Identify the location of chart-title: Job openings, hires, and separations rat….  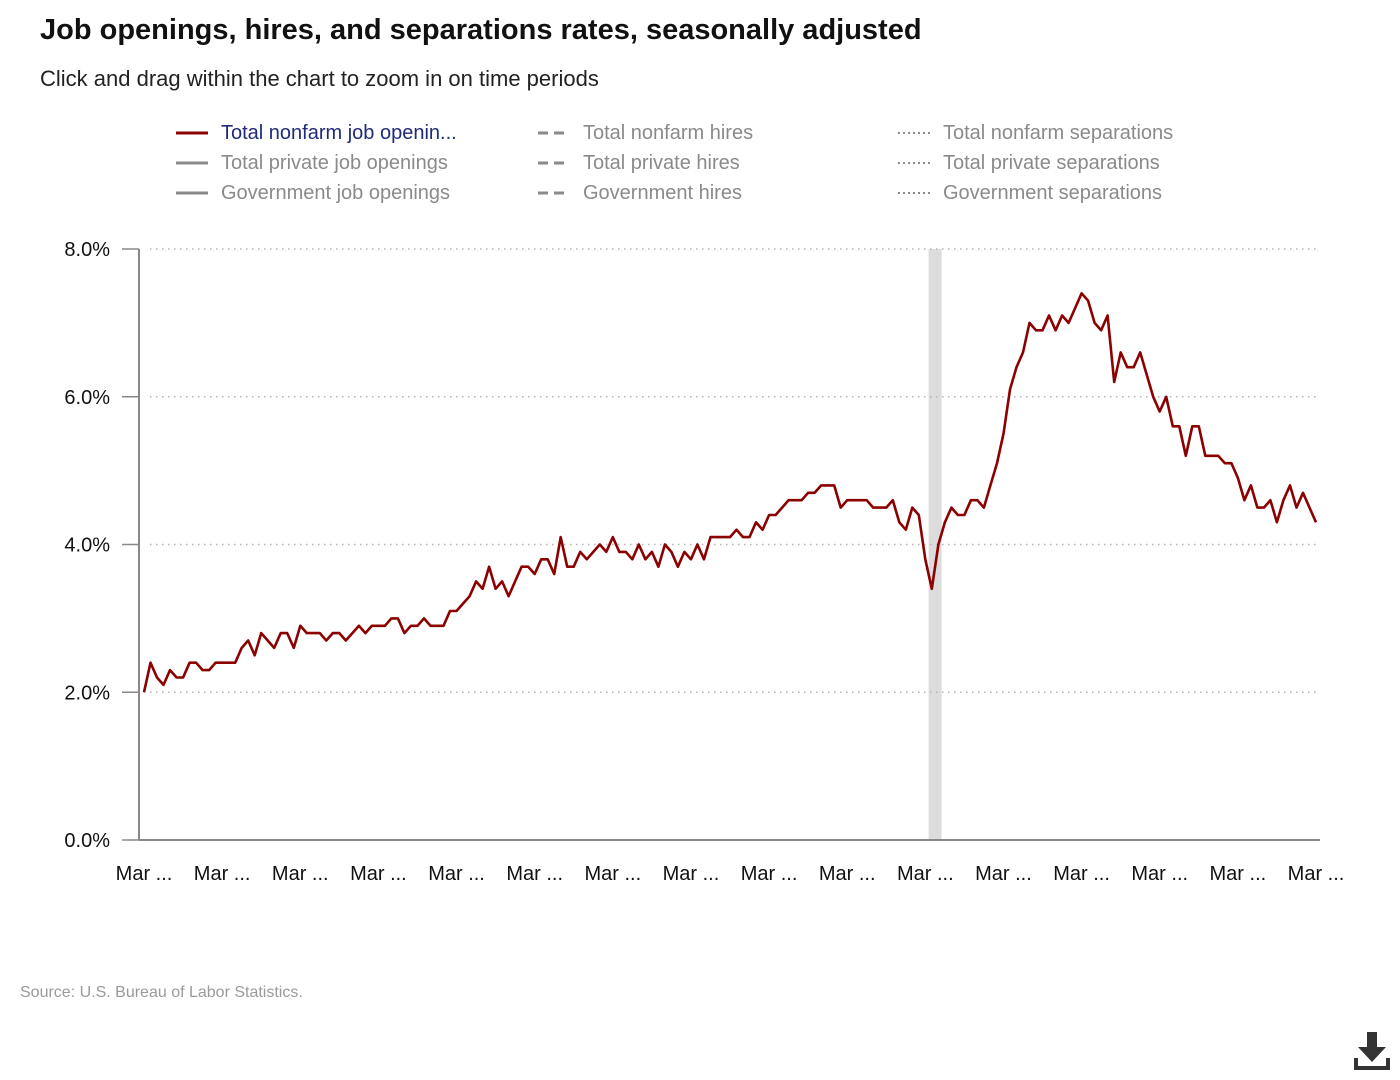
(481, 30).